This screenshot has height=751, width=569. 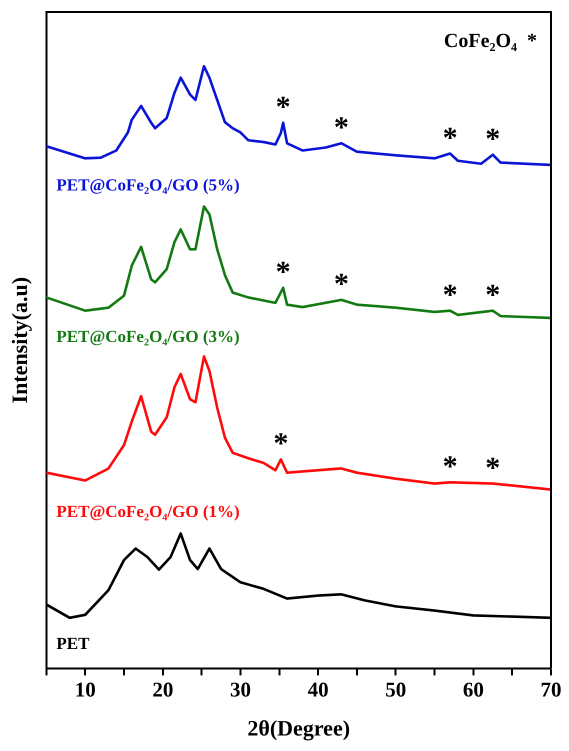 What do you see at coordinates (73, 643) in the screenshot?
I see `series-label: PET` at bounding box center [73, 643].